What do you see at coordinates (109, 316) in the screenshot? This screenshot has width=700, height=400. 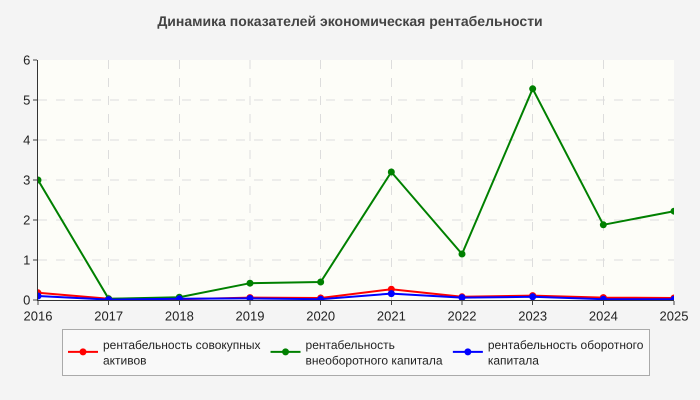 I see `x-tick-label: 2017` at bounding box center [109, 316].